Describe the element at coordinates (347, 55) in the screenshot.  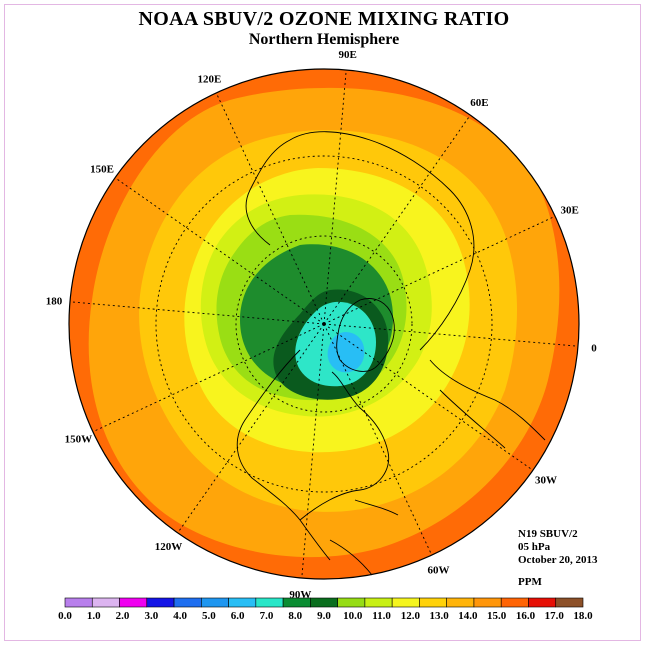
I see `longitude-label: 90E` at that location.